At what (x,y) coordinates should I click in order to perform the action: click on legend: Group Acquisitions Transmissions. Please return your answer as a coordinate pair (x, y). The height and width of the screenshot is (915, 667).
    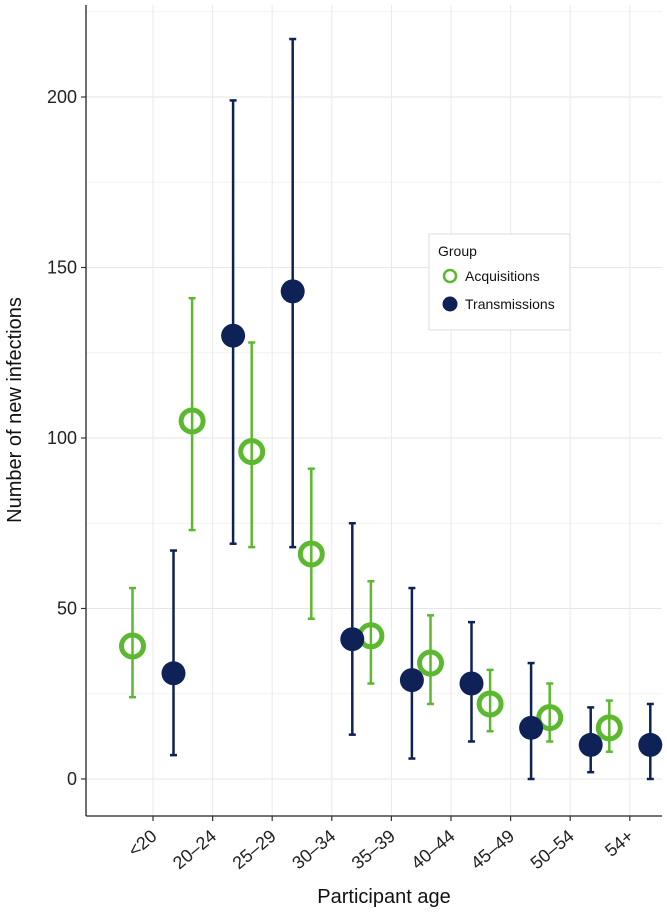
    Looking at the image, I should click on (499, 282).